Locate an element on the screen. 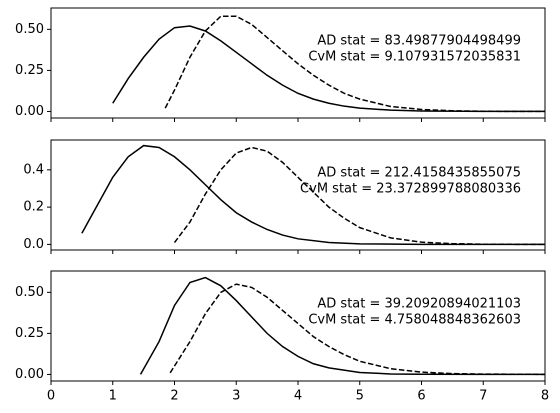 This screenshot has width=560, height=413. y-tick-label: 0.4 is located at coordinates (33, 169).